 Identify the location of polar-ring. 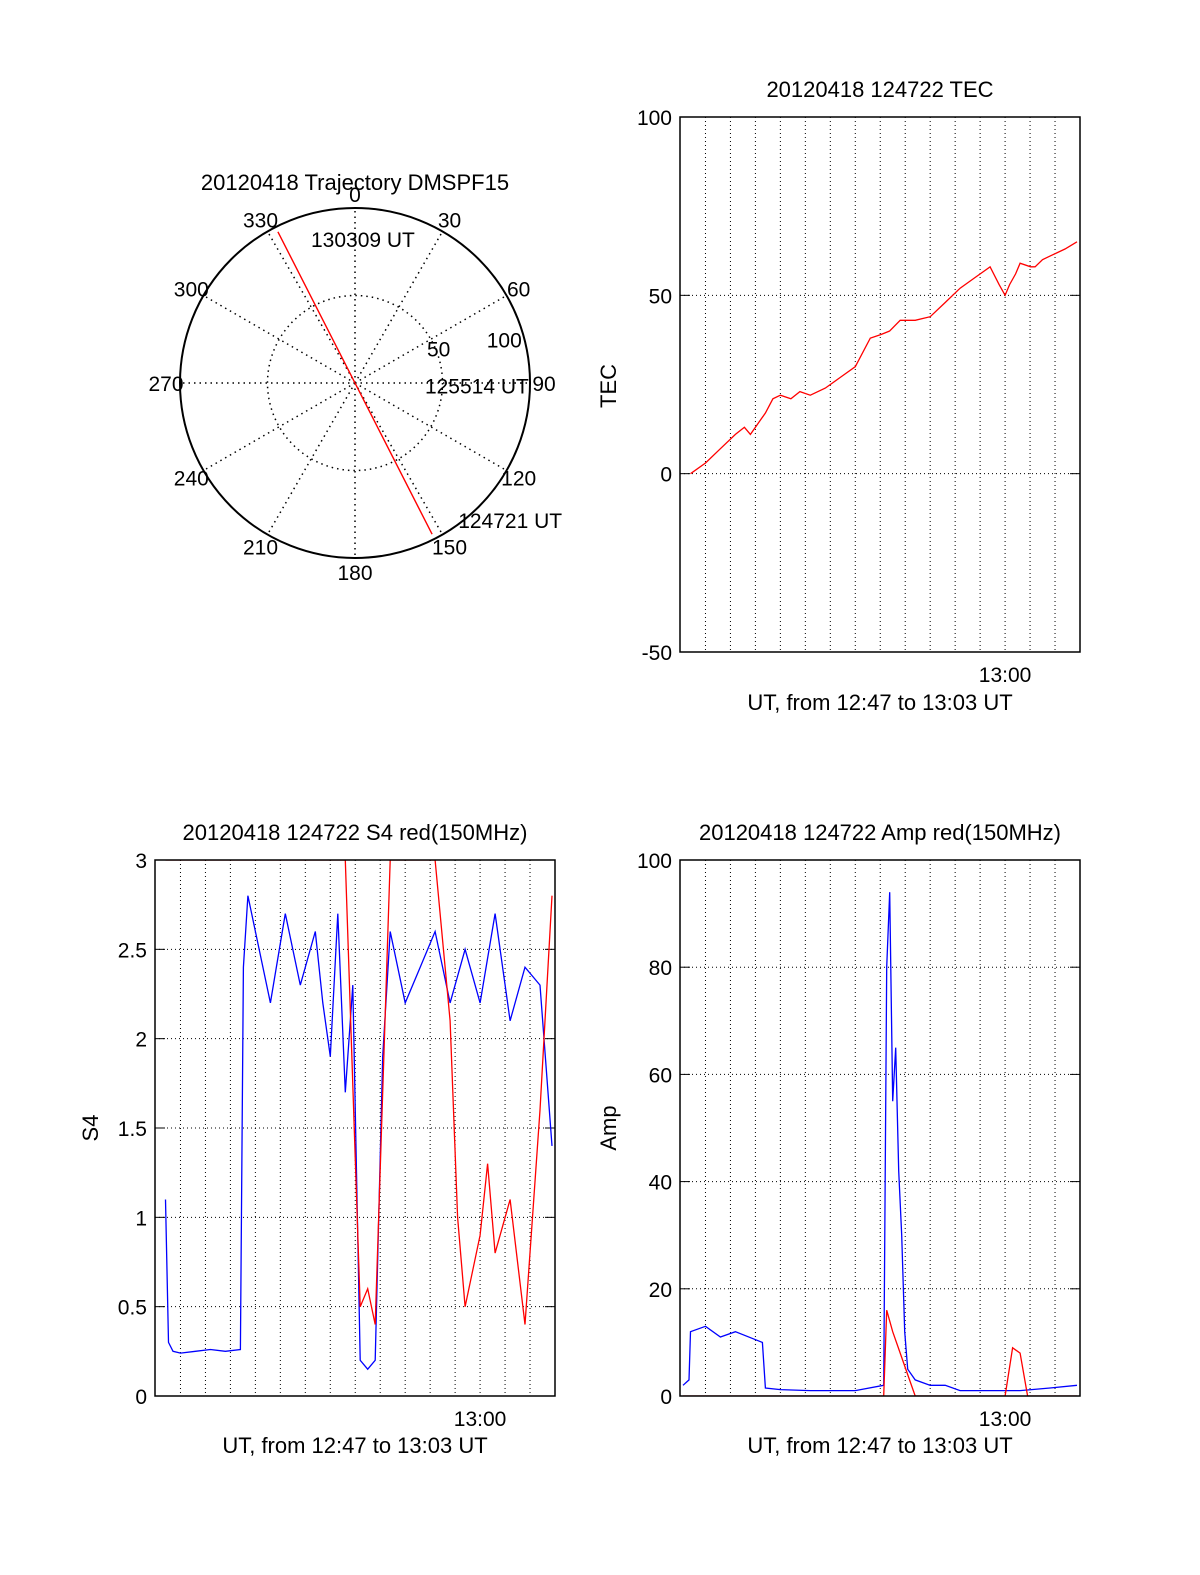
(355, 383).